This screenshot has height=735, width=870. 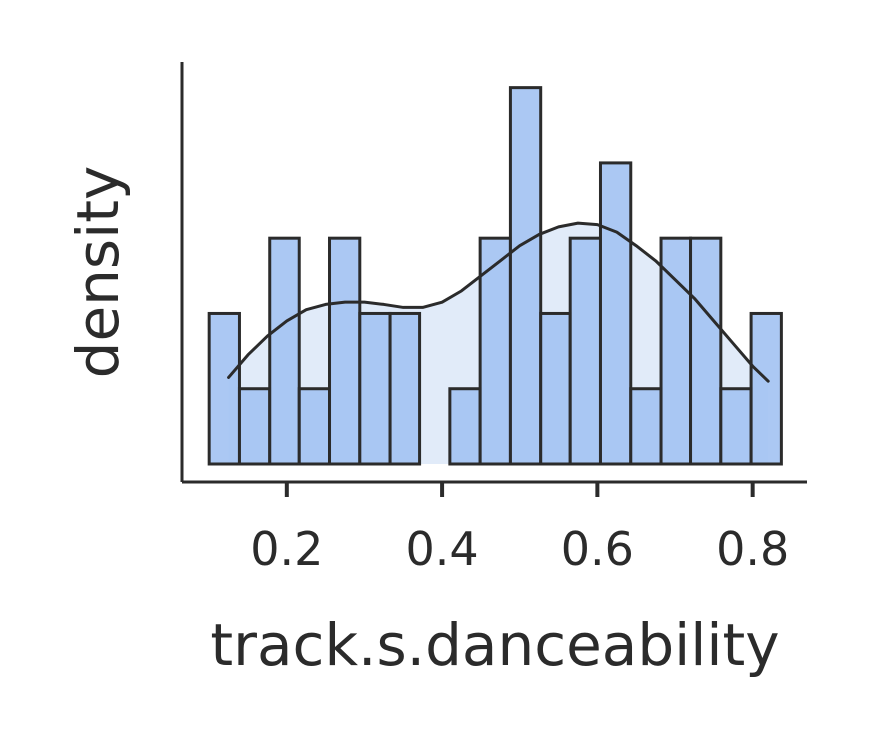 I want to click on x-tick-label: 0.8, so click(x=752, y=549).